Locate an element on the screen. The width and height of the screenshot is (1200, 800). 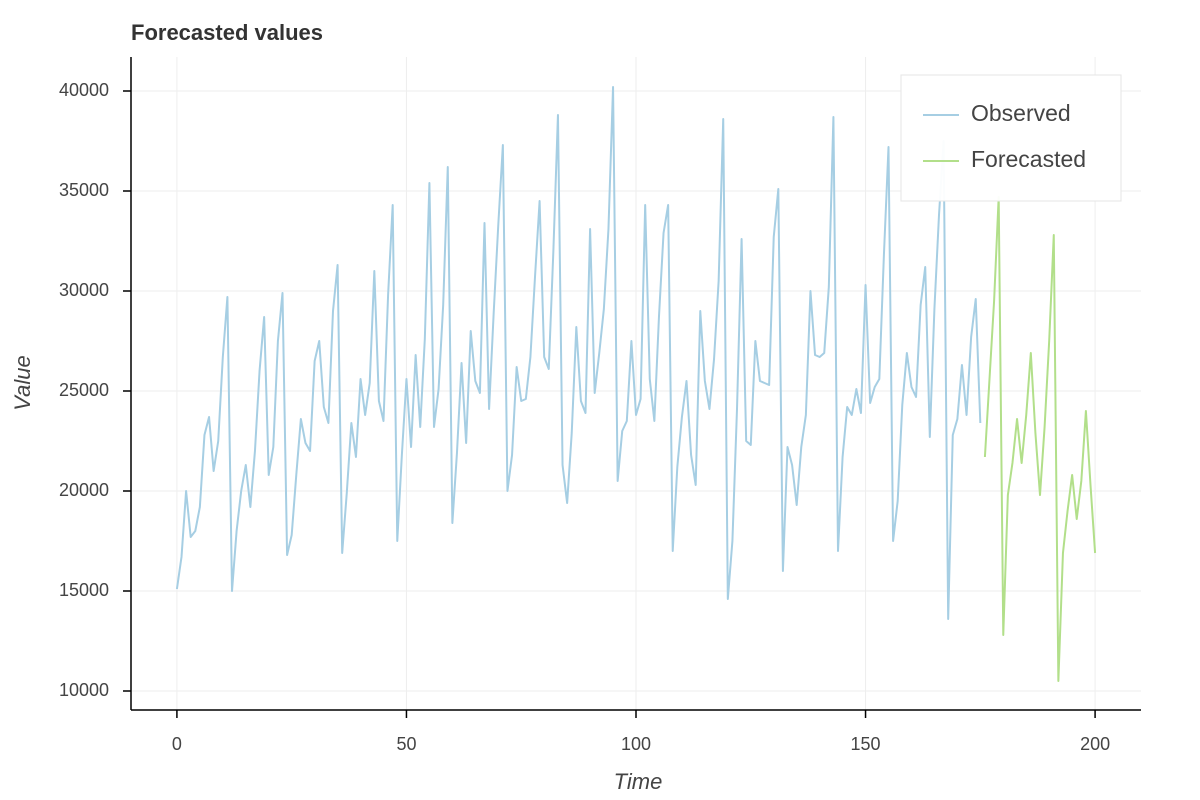
y-tick-label: 40000 is located at coordinates (84, 90).